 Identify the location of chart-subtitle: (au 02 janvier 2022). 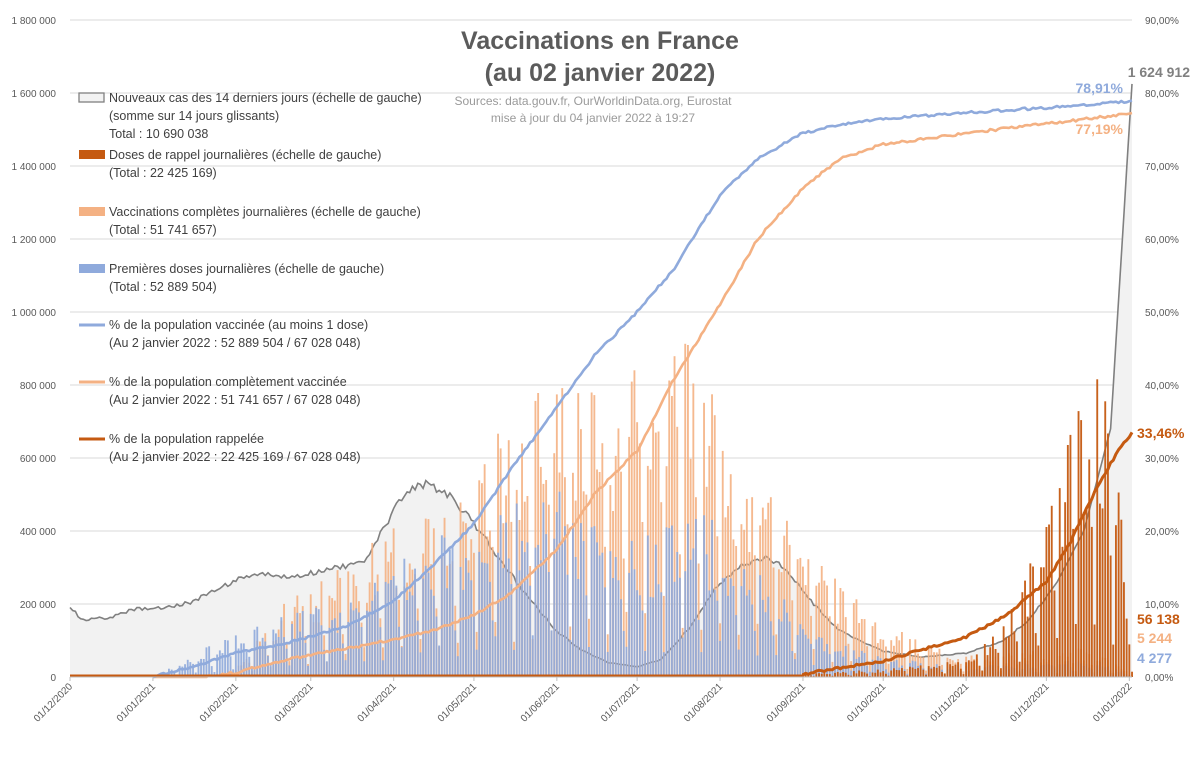
(600, 73).